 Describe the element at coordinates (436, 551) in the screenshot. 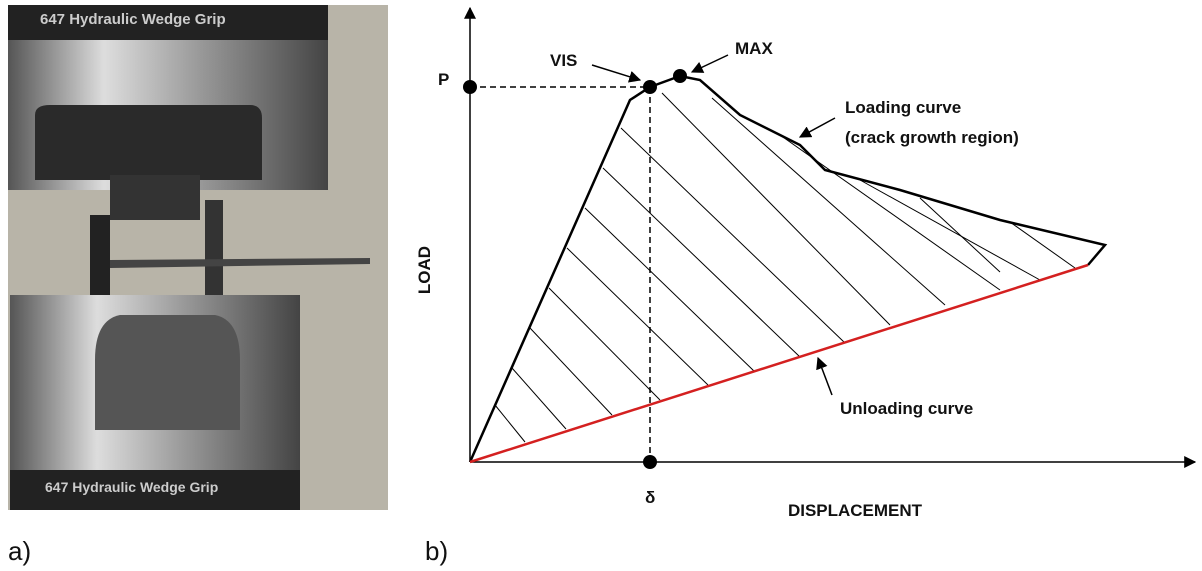

I see `caption: b)` at that location.